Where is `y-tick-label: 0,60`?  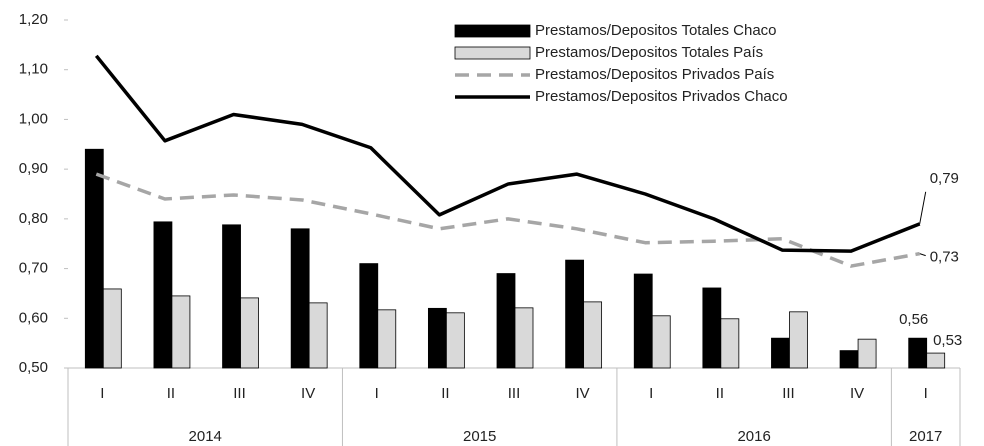
y-tick-label: 0,60 is located at coordinates (33, 317).